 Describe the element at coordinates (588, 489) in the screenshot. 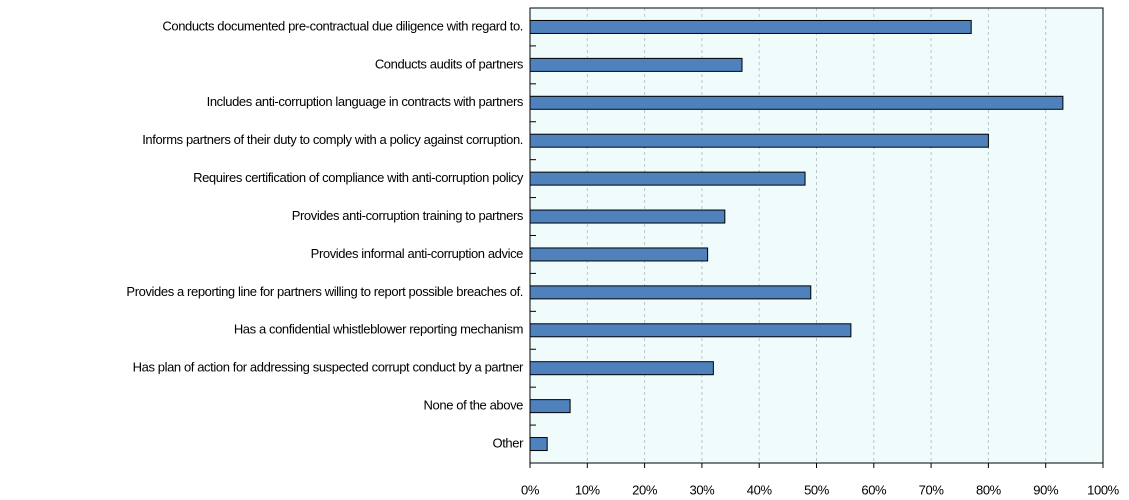

I see `x-tick-label: 10%` at that location.